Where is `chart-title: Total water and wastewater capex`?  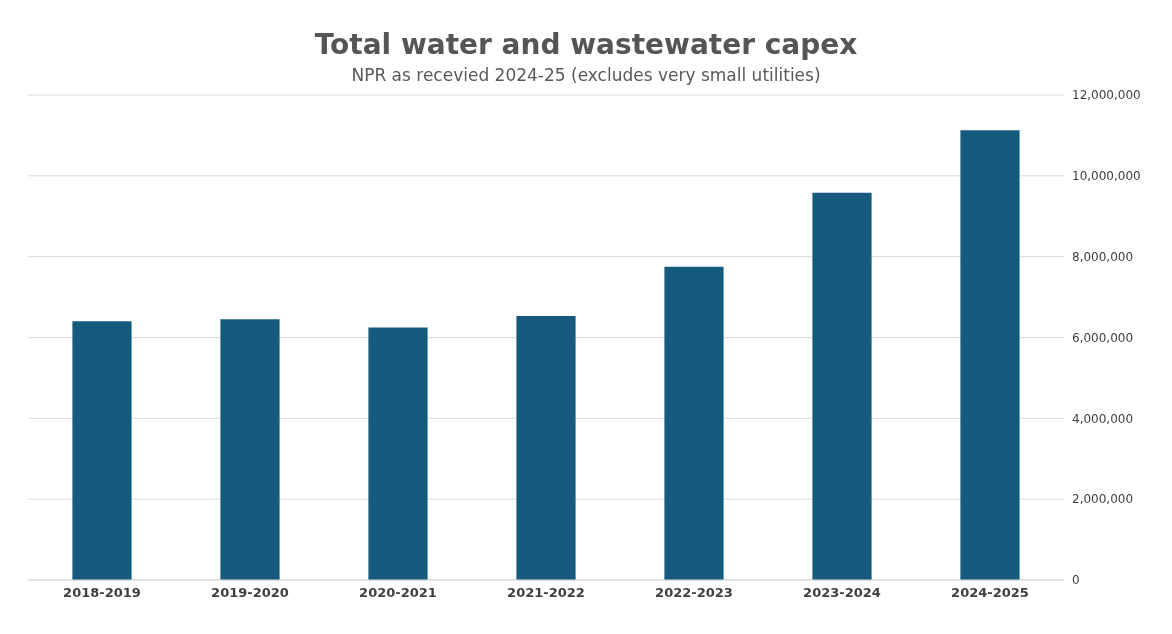
chart-title: Total water and wastewater capex is located at coordinates (586, 44).